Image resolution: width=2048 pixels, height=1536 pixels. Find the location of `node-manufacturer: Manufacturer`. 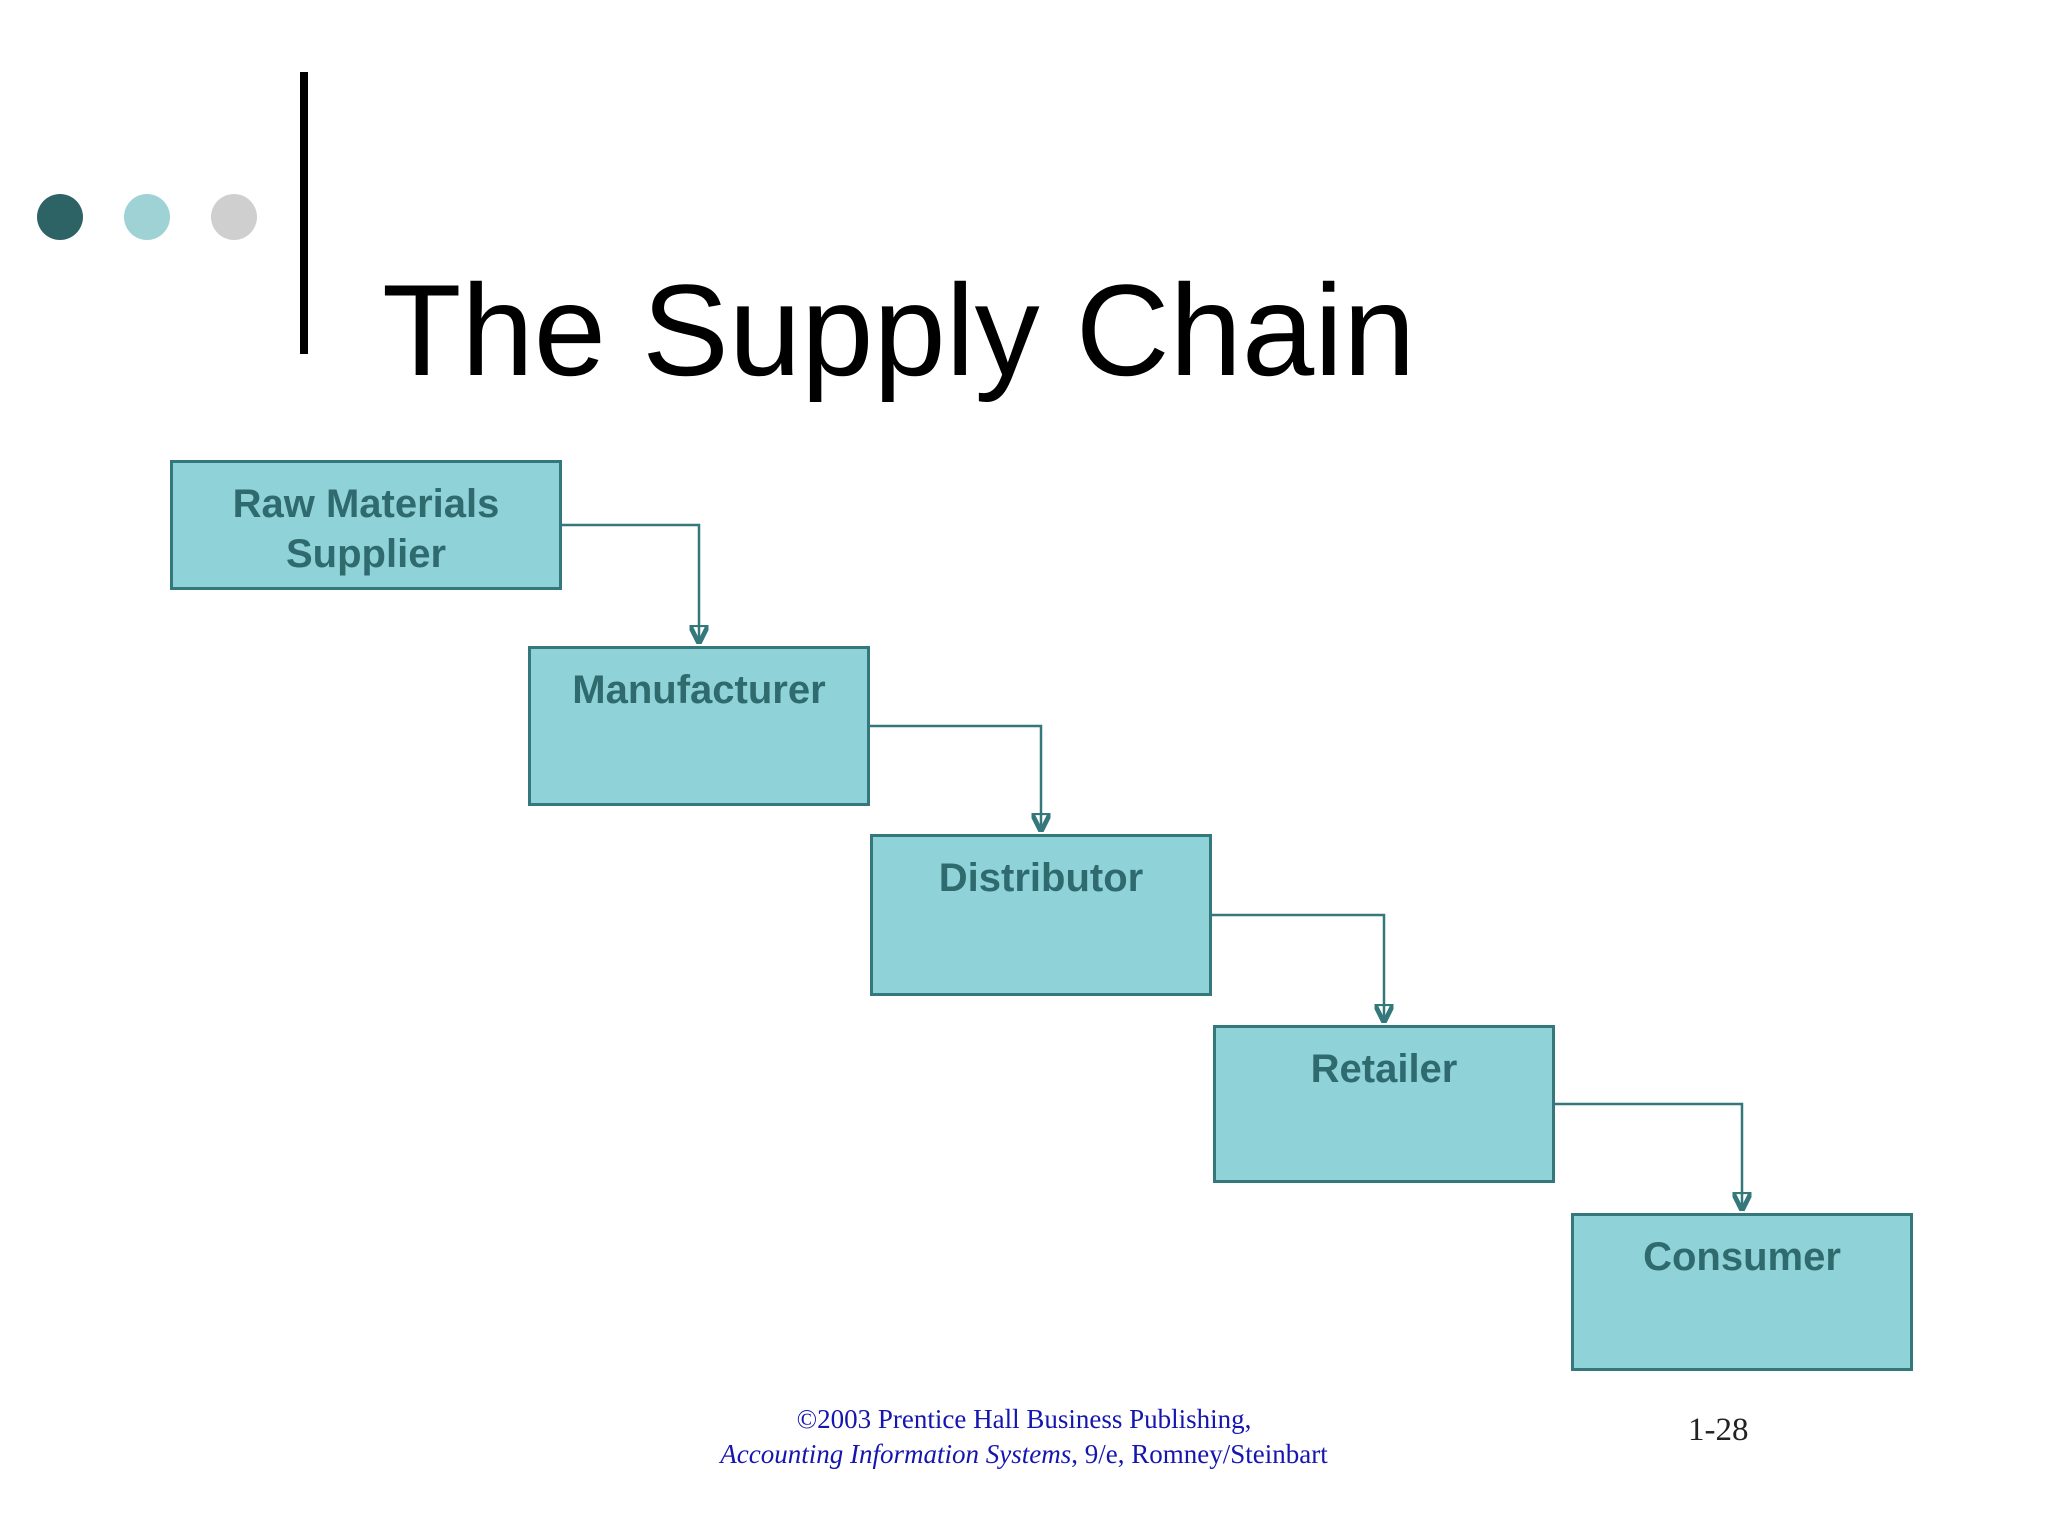

node-manufacturer: Manufacturer is located at coordinates (699, 726).